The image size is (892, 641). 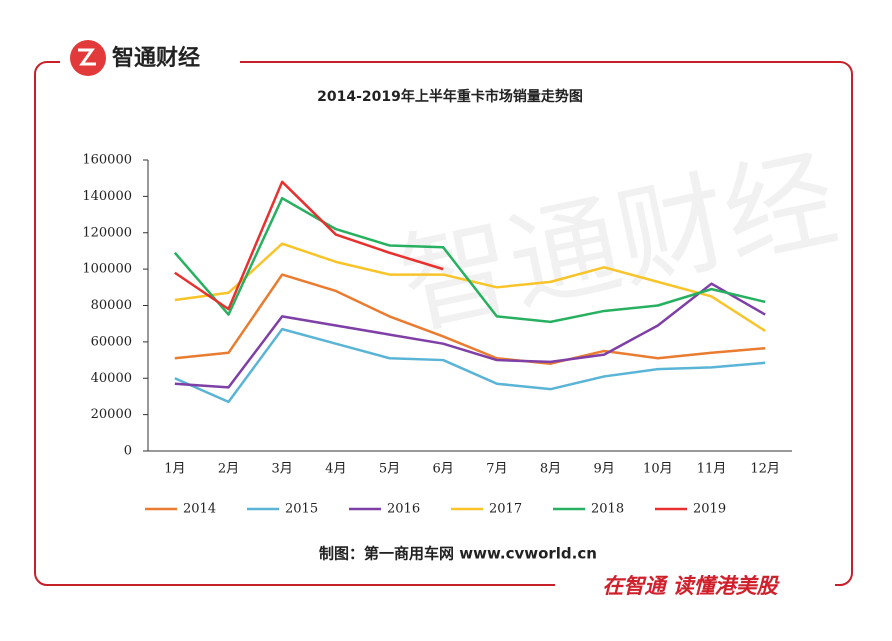 I want to click on y-tick-label: 0, so click(x=128, y=451).